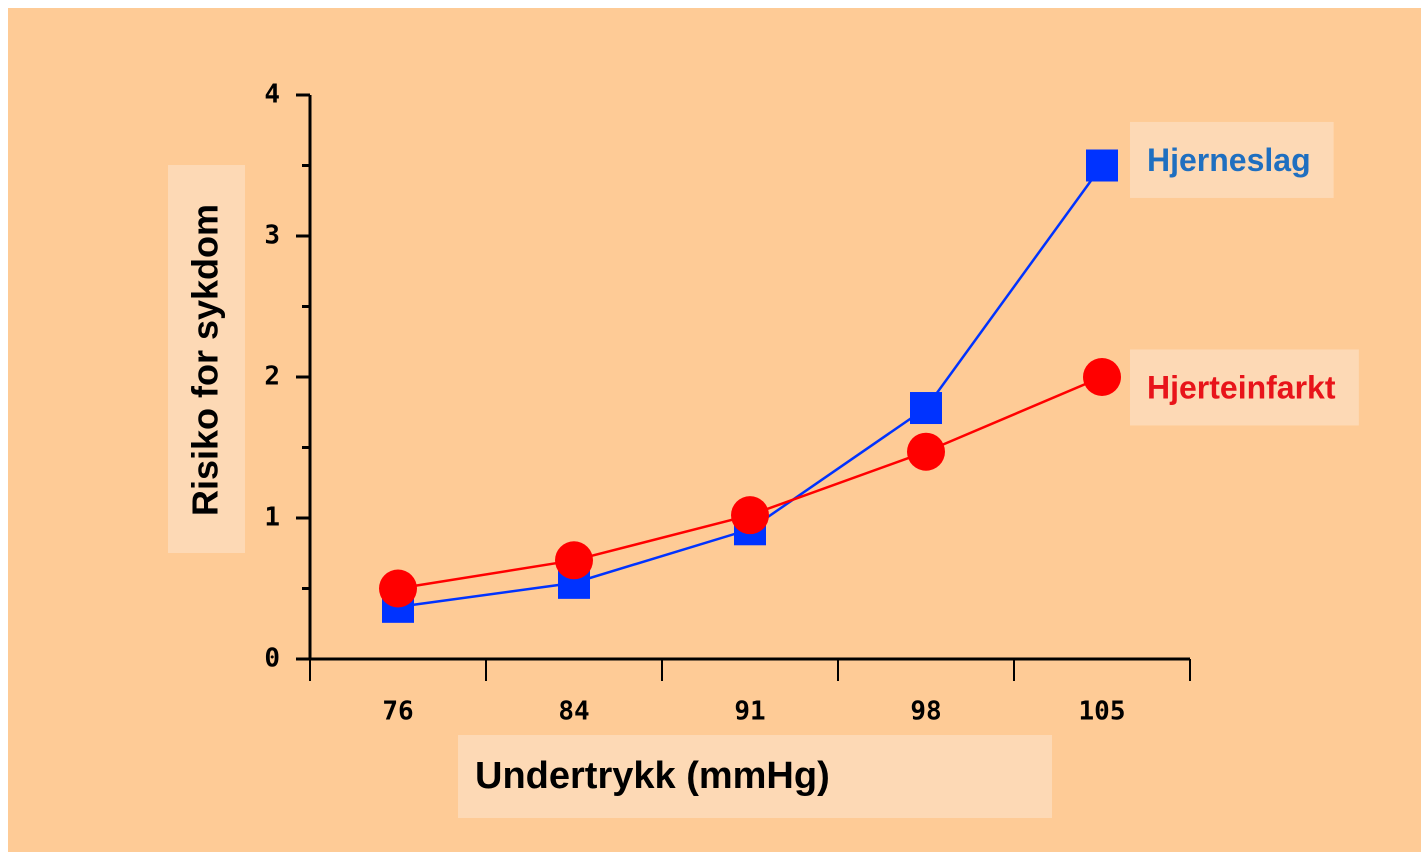 The width and height of the screenshot is (1421, 852). I want to click on x-label-box, so click(755, 776).